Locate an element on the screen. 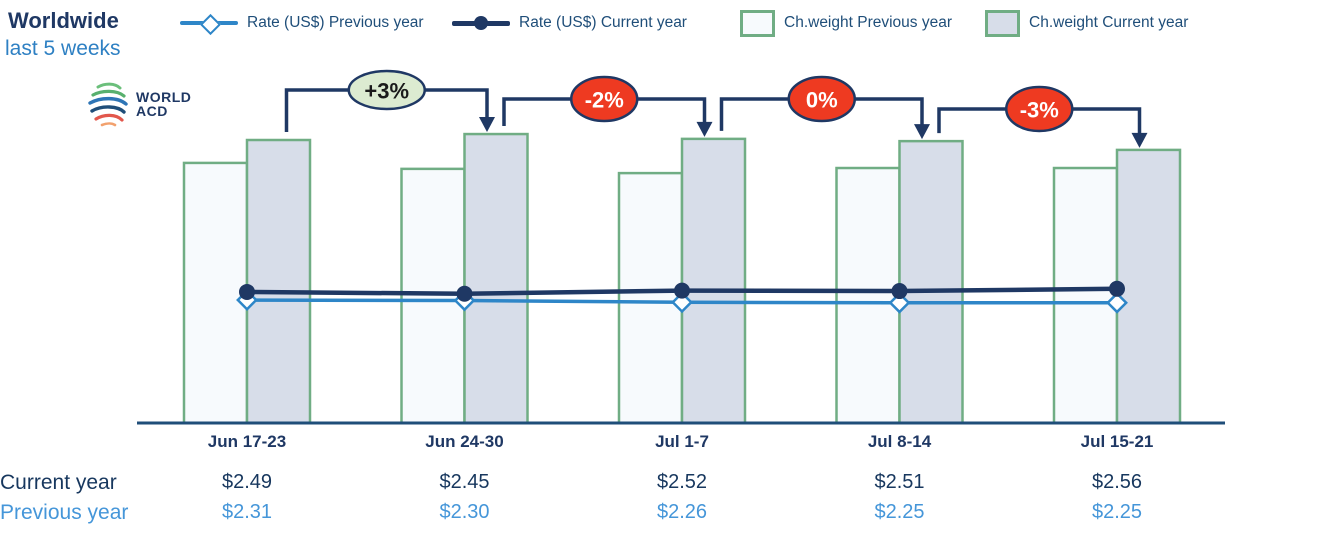  rate-value-current-week-2: $2.45 is located at coordinates (464, 482).